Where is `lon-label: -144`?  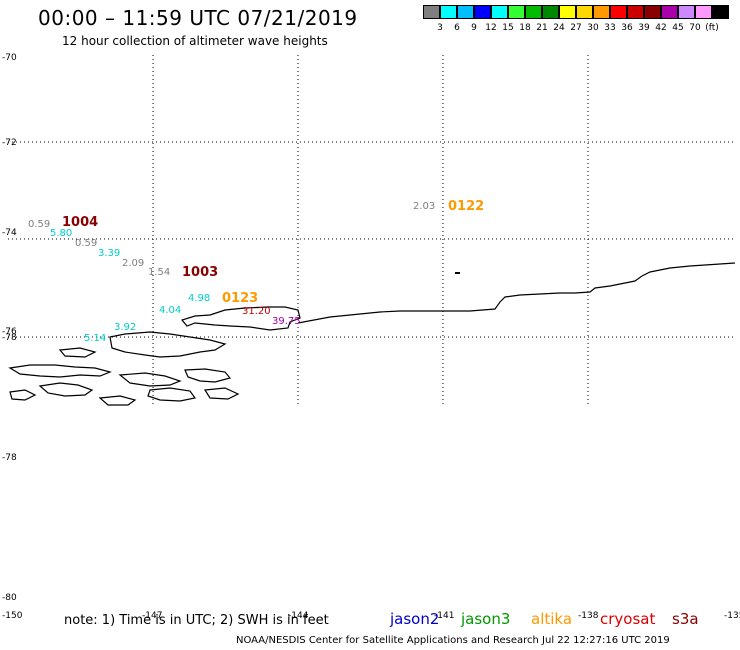
lon-label: -144 is located at coordinates (298, 616).